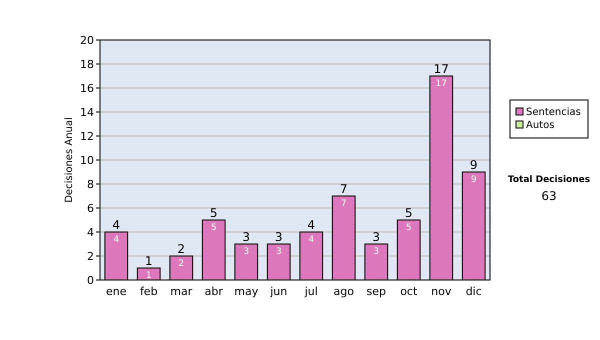 Image resolution: width=600 pixels, height=340 pixels. What do you see at coordinates (87, 160) in the screenshot?
I see `y-tick-label: 10` at bounding box center [87, 160].